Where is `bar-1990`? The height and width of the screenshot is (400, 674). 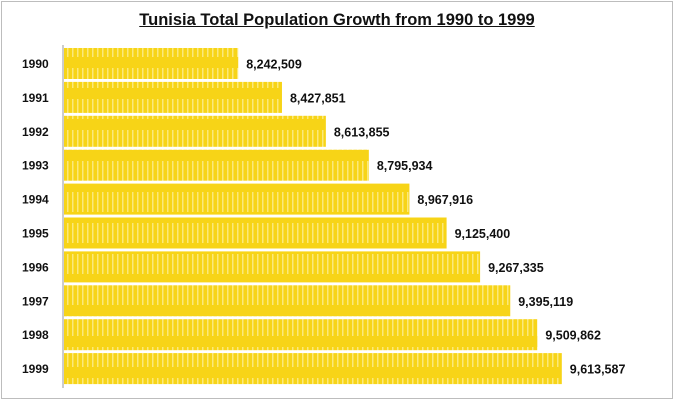 bar-1990 is located at coordinates (151, 63).